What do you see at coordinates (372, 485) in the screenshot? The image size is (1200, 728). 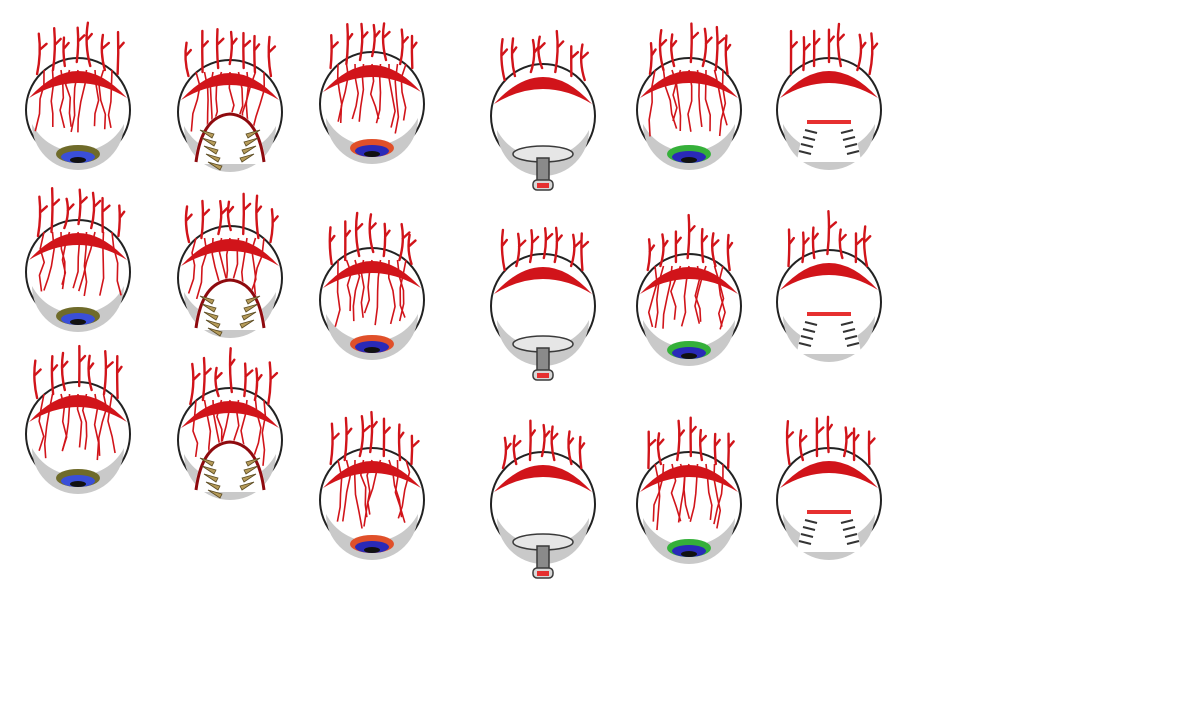 I see `eye-sprite-col3-frame3` at bounding box center [372, 485].